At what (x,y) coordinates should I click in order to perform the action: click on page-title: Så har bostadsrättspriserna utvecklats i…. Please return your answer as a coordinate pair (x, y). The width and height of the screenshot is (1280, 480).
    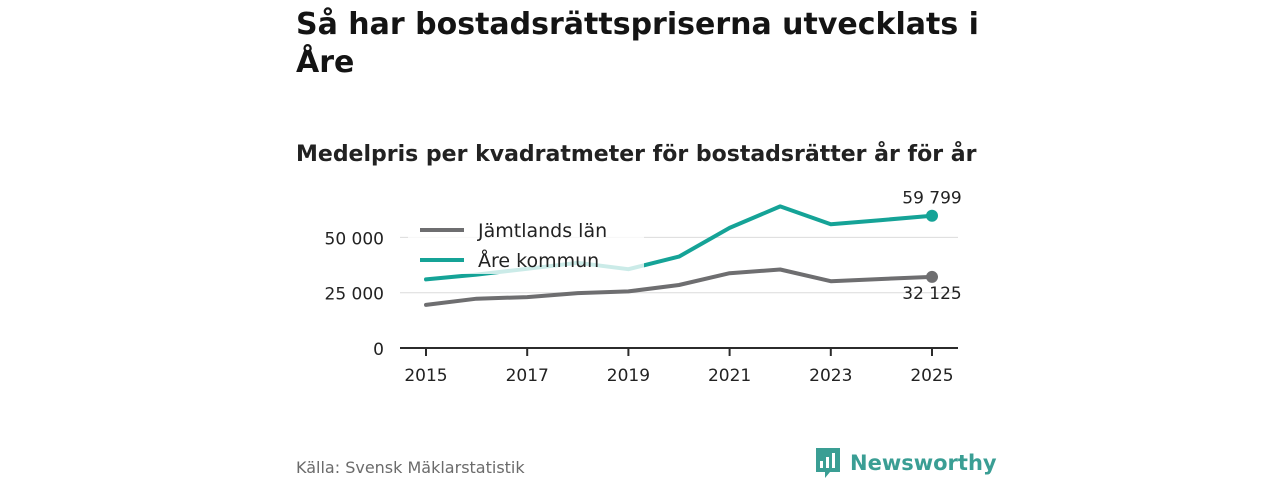
    Looking at the image, I should click on (637, 43).